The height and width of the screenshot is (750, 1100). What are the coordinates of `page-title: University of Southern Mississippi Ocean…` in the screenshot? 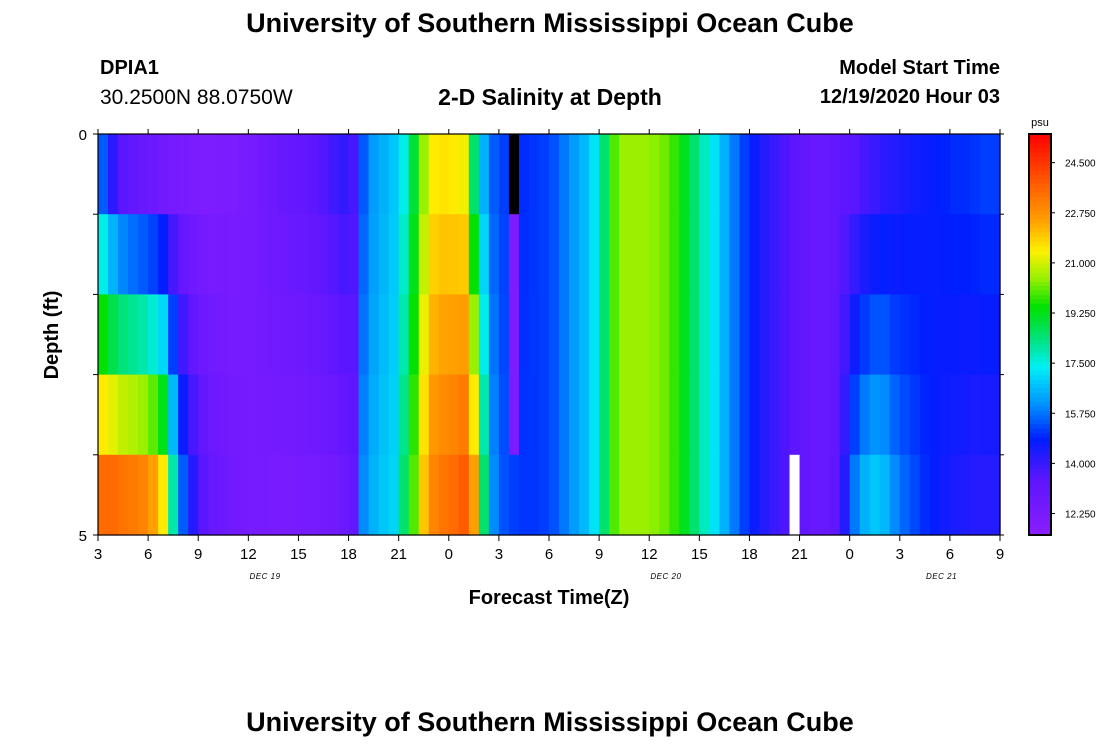 It's located at (550, 23).